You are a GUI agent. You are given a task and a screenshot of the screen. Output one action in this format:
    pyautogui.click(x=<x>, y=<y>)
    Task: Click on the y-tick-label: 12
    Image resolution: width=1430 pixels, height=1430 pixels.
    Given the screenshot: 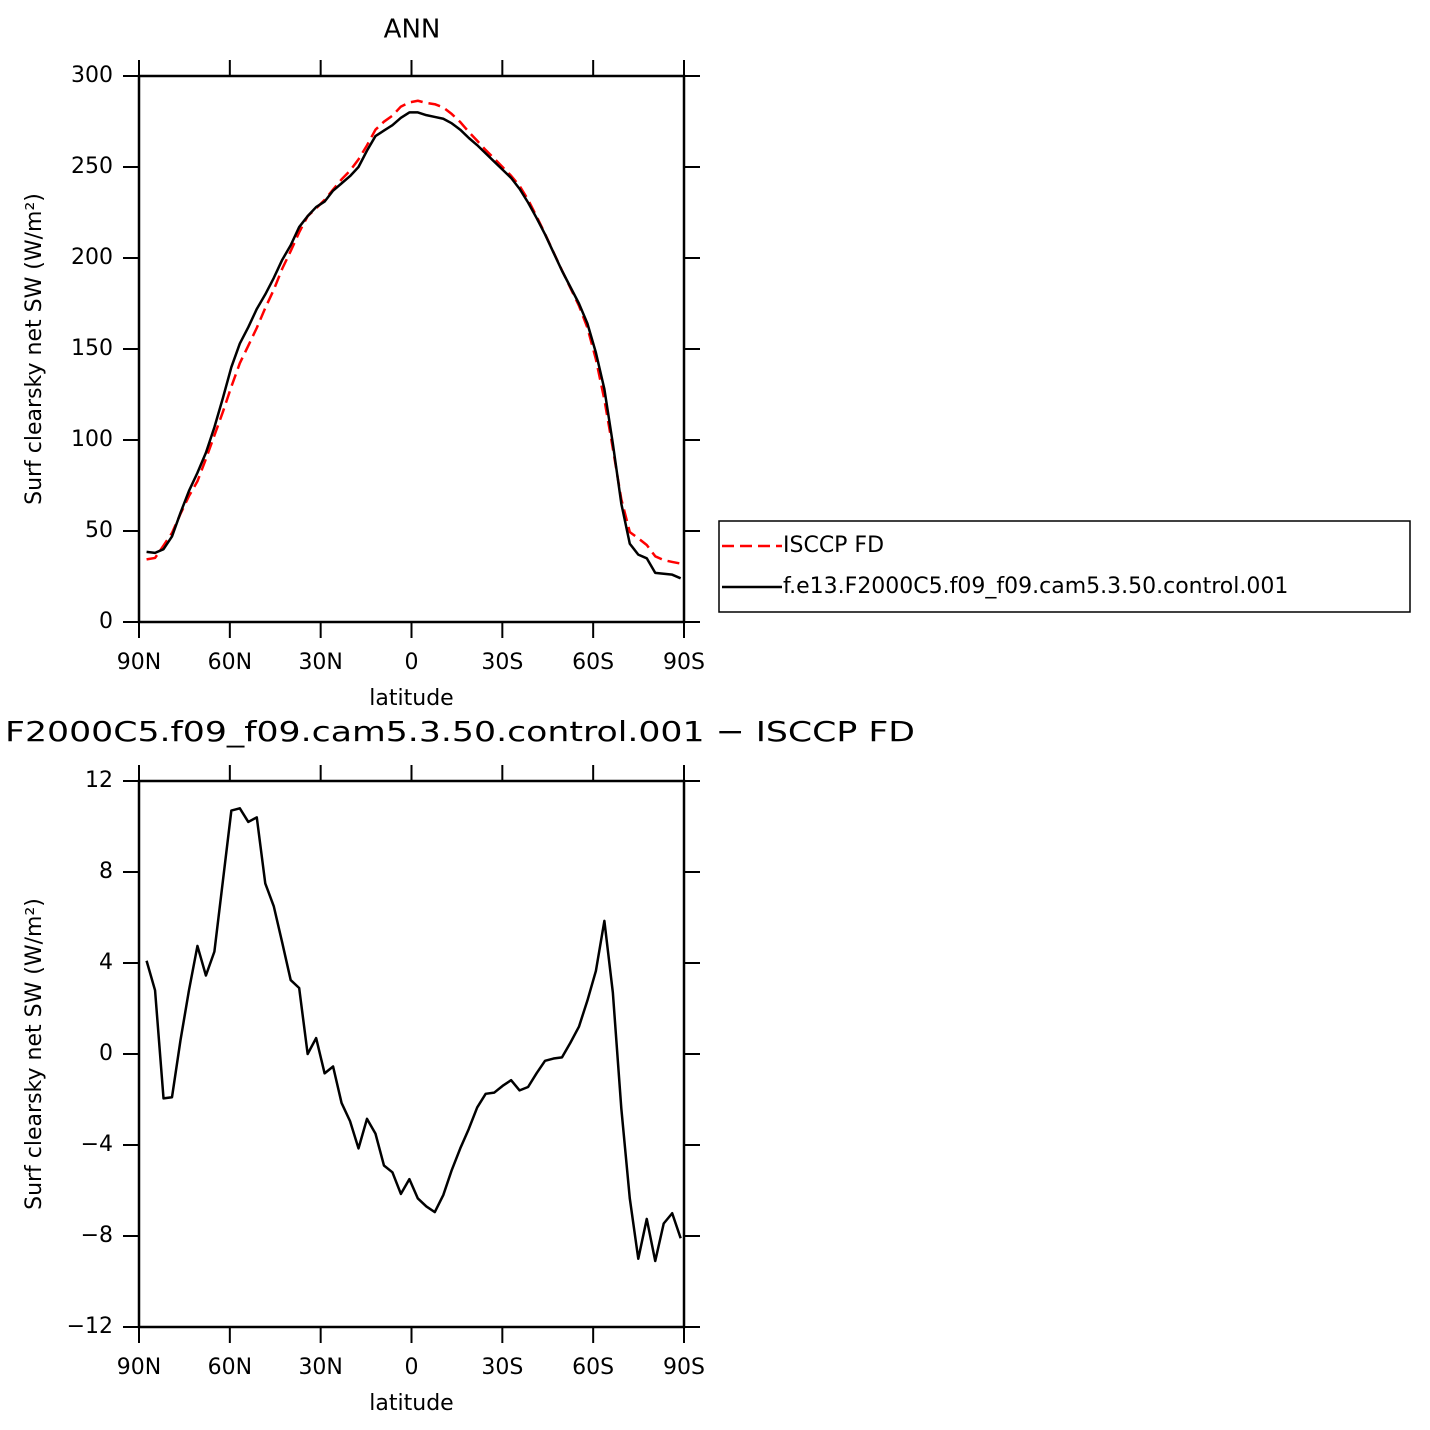 What is the action you would take?
    pyautogui.click(x=99, y=780)
    